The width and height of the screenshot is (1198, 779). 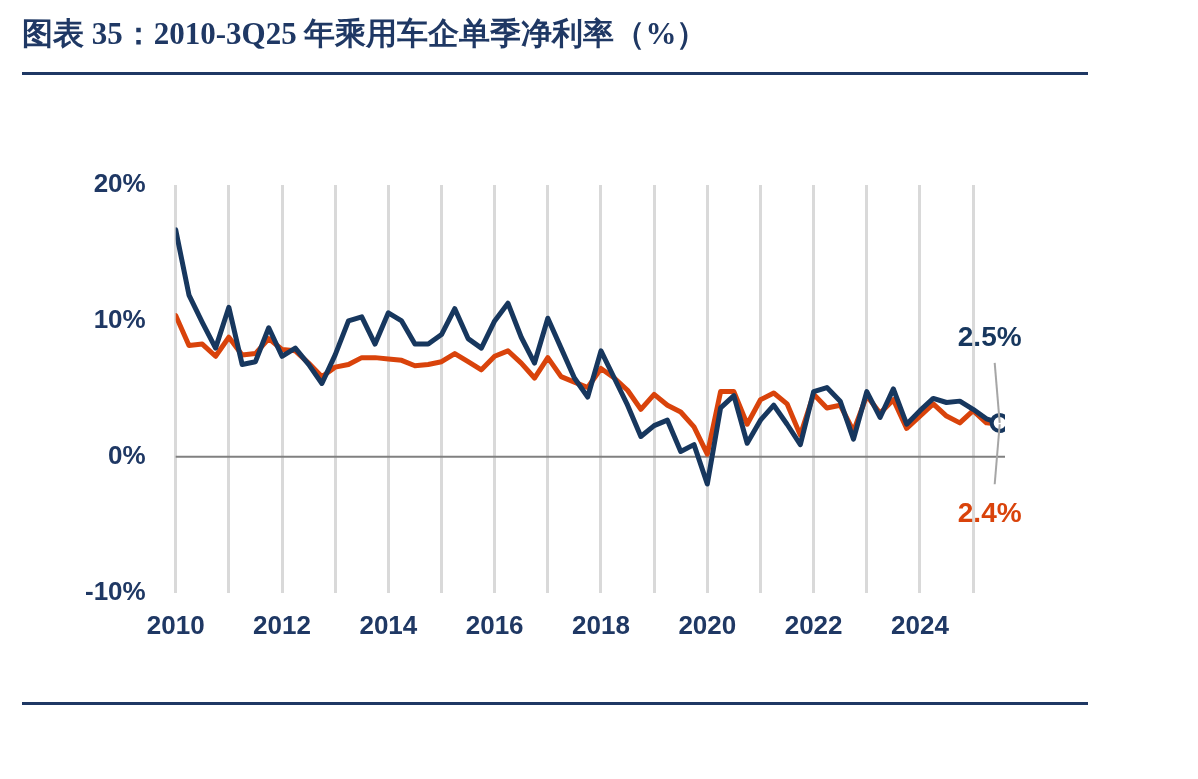 I want to click on y-tick-label: -10%, so click(x=115, y=590).